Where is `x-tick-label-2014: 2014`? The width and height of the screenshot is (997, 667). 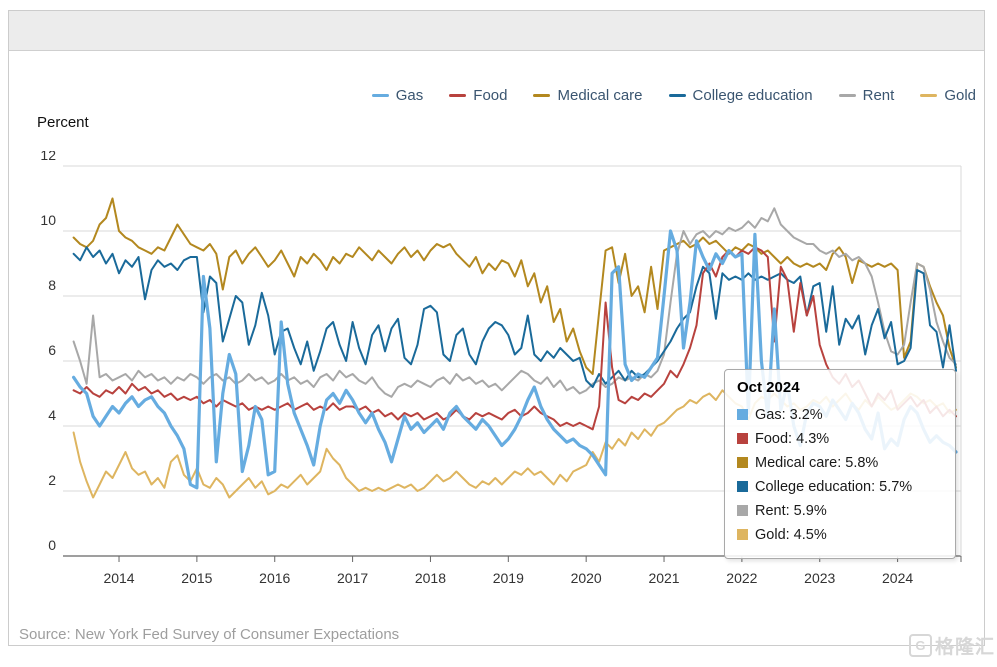 x-tick-label-2014: 2014 is located at coordinates (118, 578).